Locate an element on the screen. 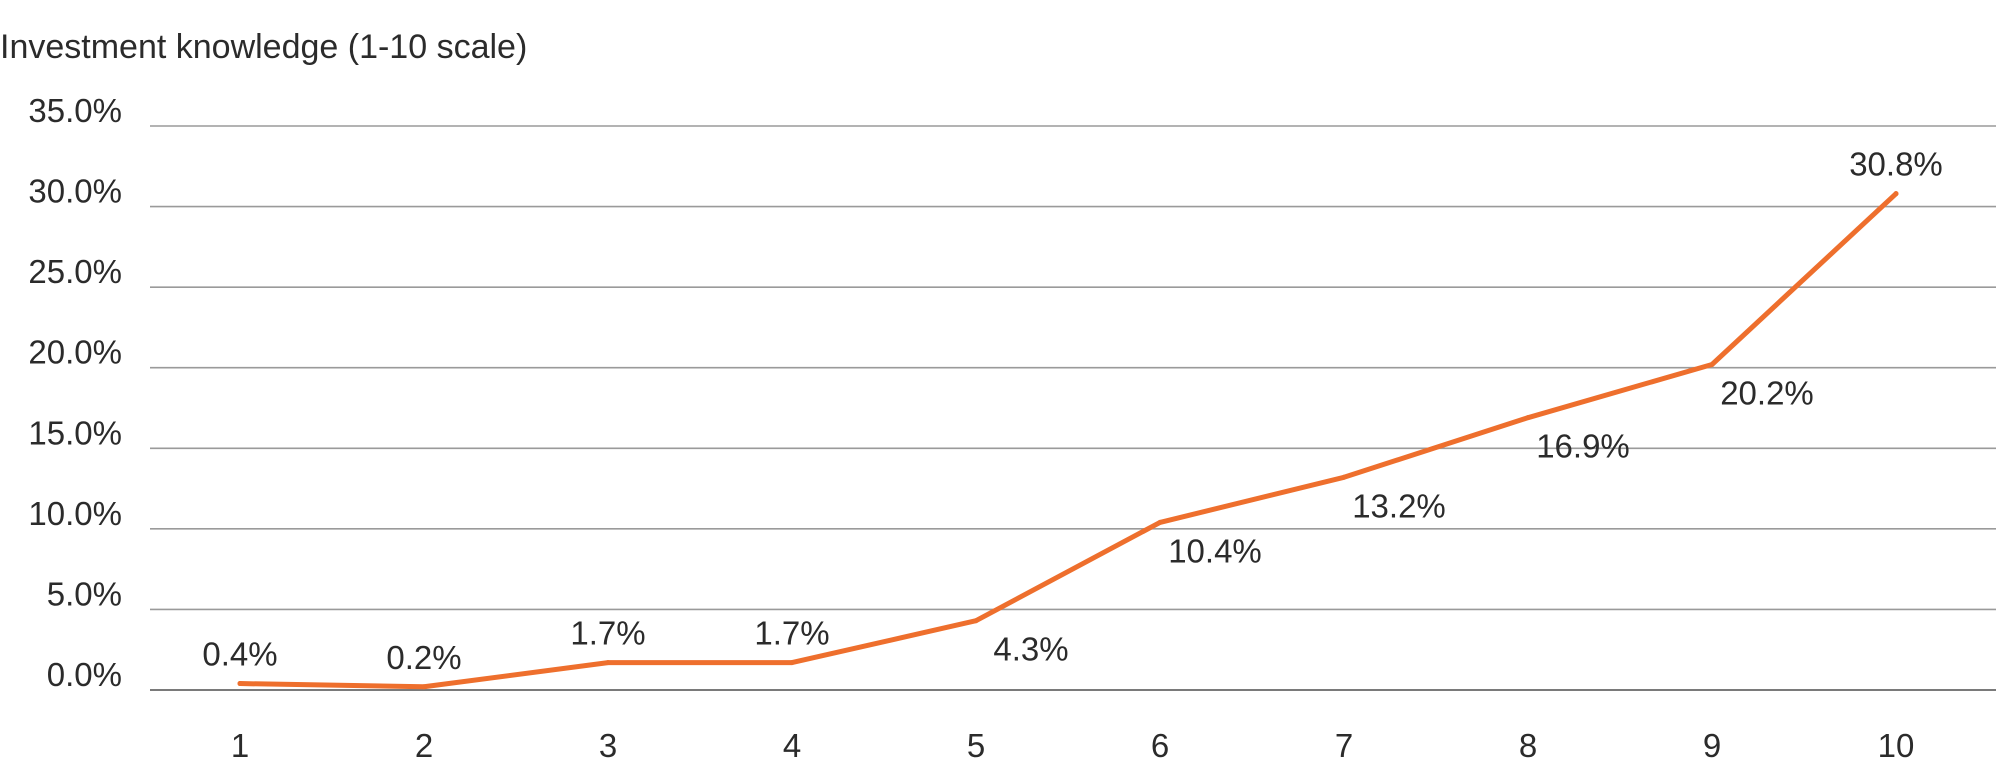  data-label: 10.4% is located at coordinates (1215, 550).